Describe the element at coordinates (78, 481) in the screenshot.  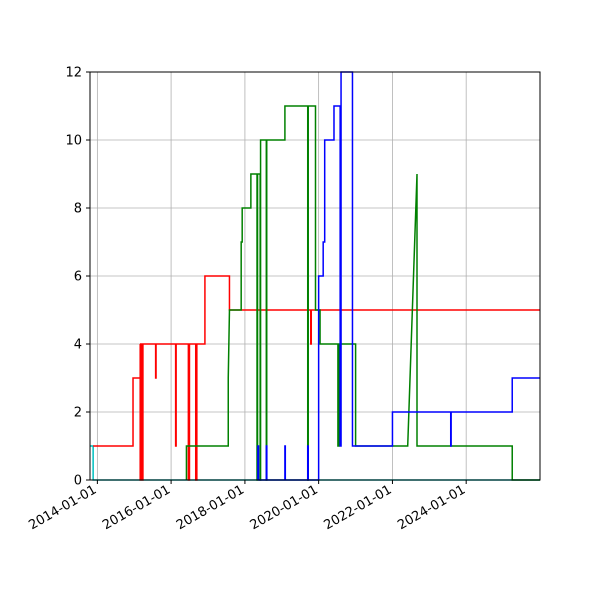
I see `y-tick-label: 0` at that location.